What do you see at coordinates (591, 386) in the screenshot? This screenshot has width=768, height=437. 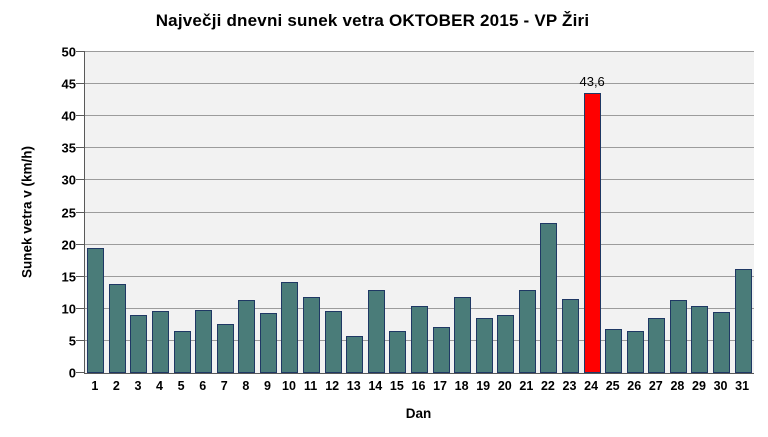 I see `x-tick-label: 24` at bounding box center [591, 386].